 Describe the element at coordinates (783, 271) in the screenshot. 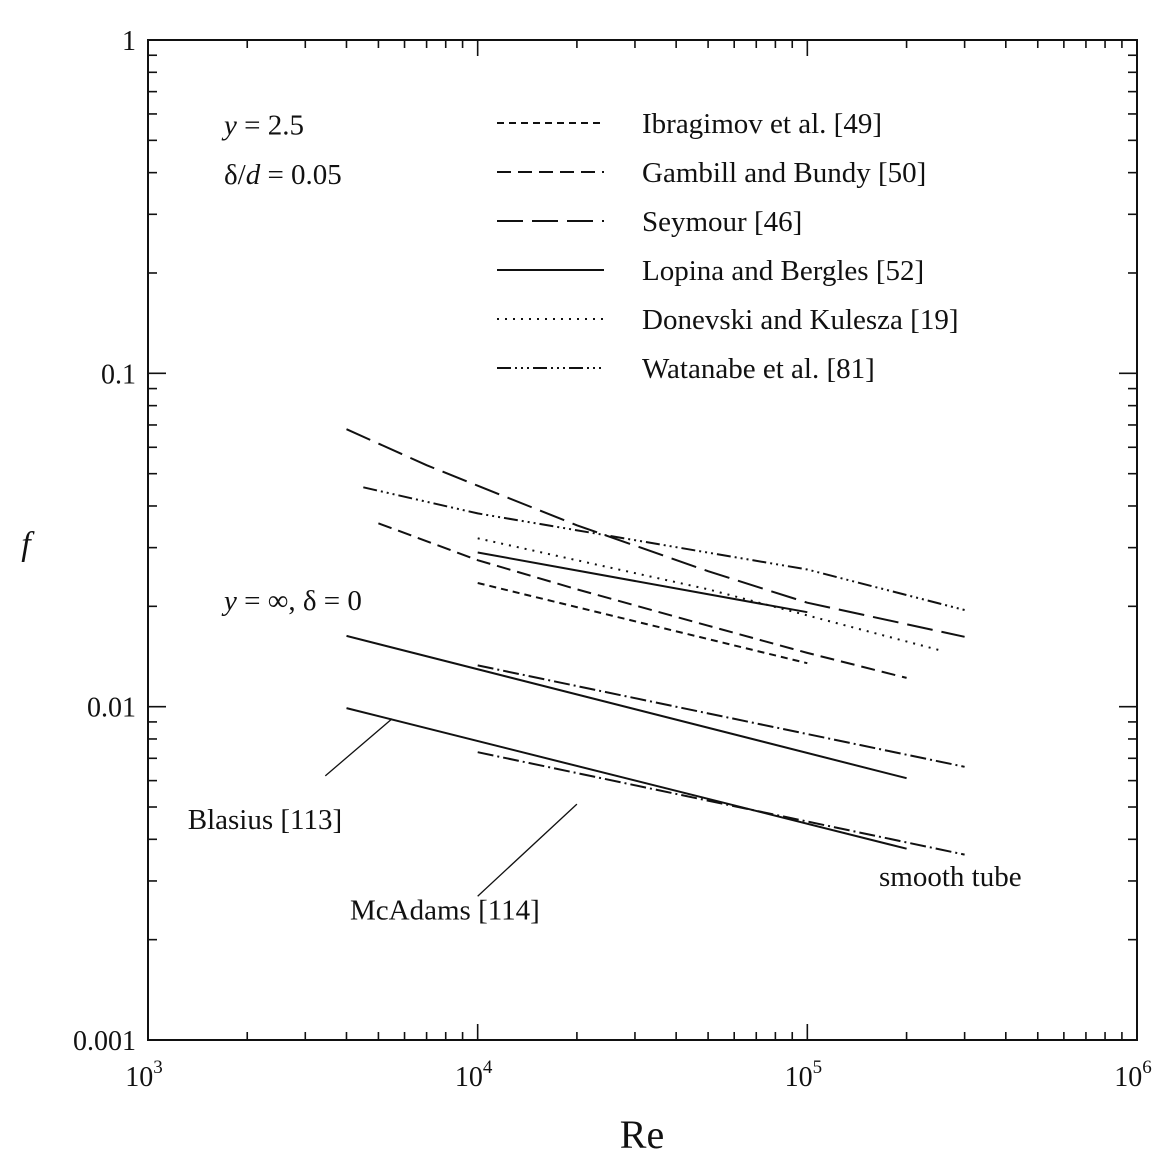

I see `legend-label: Lopina and Bergles [52]` at that location.